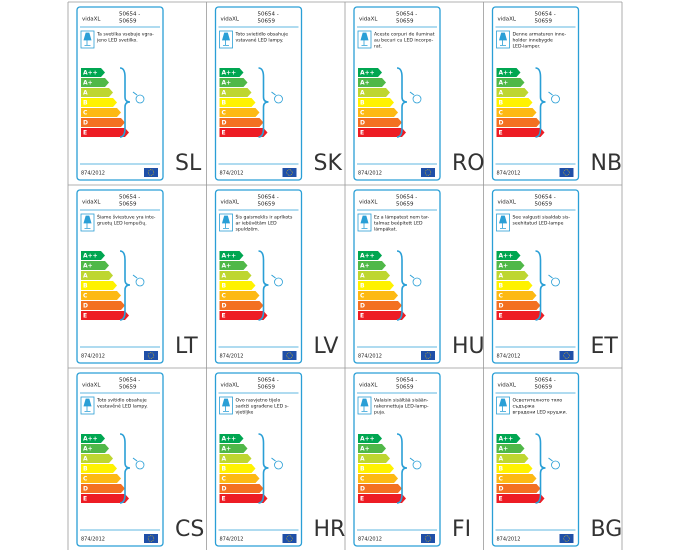  I want to click on description: rakennettuja LED-lamp-, so click(401, 407).